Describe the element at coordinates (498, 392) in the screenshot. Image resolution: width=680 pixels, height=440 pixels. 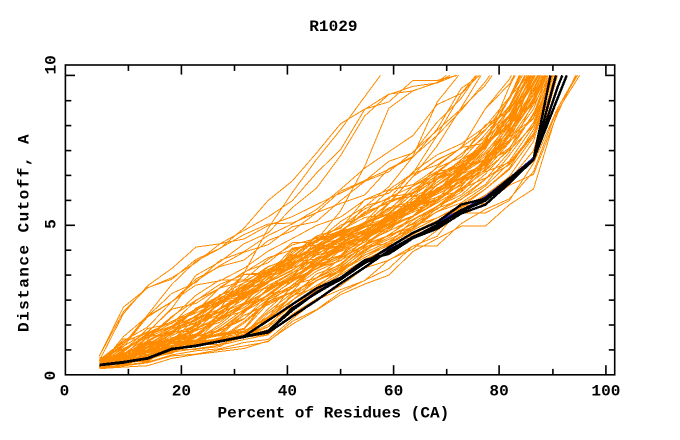
I see `svg-text: 80` at that location.